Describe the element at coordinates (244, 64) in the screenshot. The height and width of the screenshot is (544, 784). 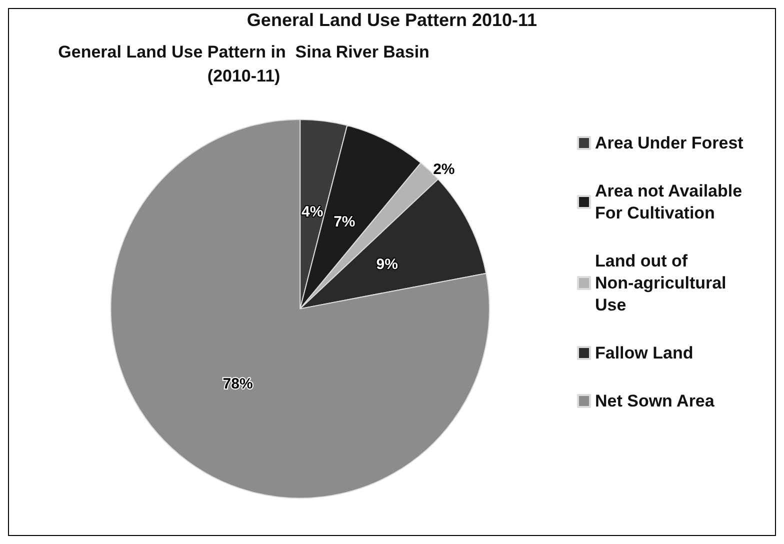
I see `chart-title: General Land Use Pattern in Sina River Basin (2010-11)` at that location.